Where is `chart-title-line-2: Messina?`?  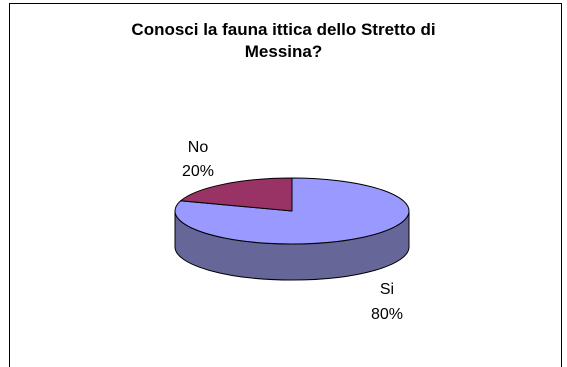
chart-title-line-2: Messina? is located at coordinates (283, 51).